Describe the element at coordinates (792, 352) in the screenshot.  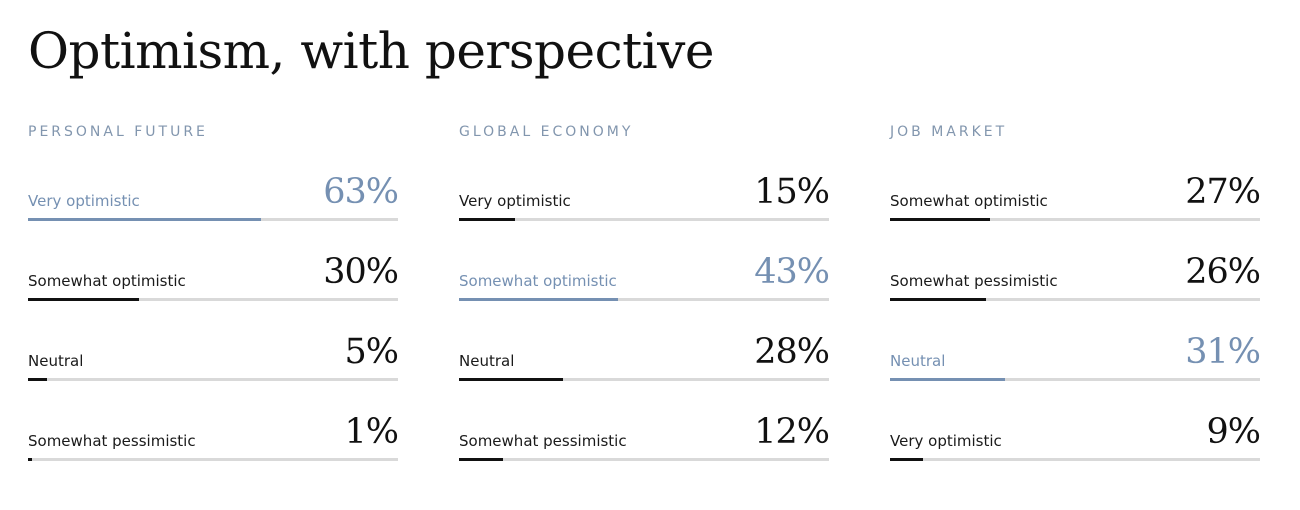
I see `bar-value-label: 28%` at that location.